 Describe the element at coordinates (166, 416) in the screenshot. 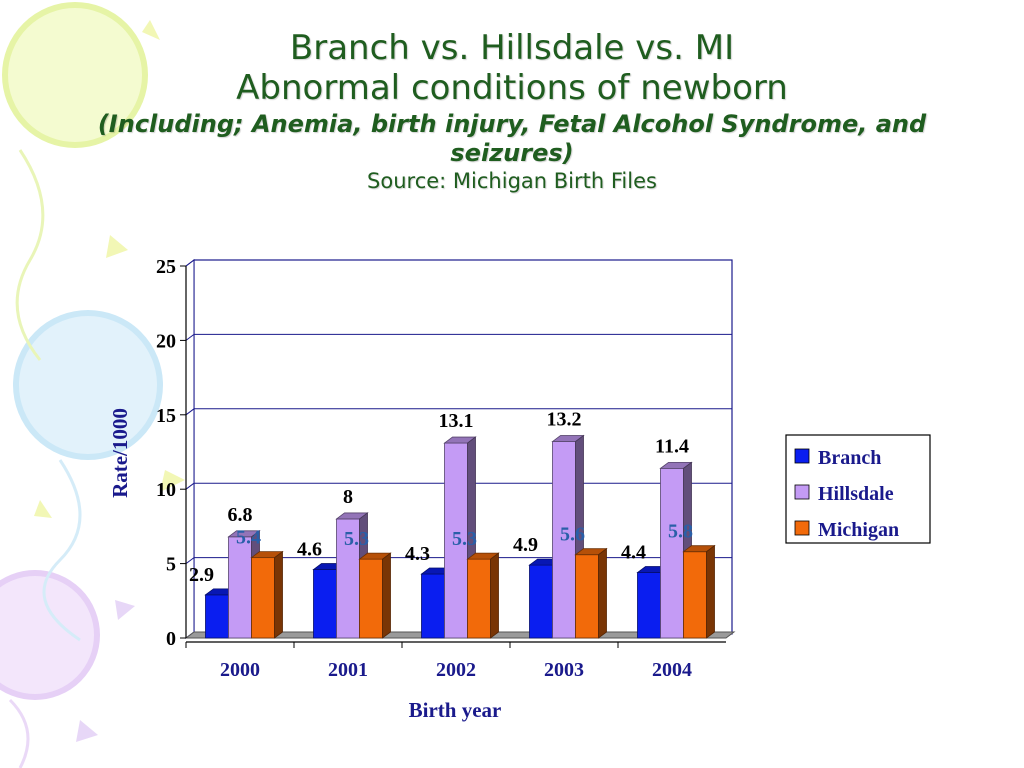

I see `y-tick-label: 15` at that location.